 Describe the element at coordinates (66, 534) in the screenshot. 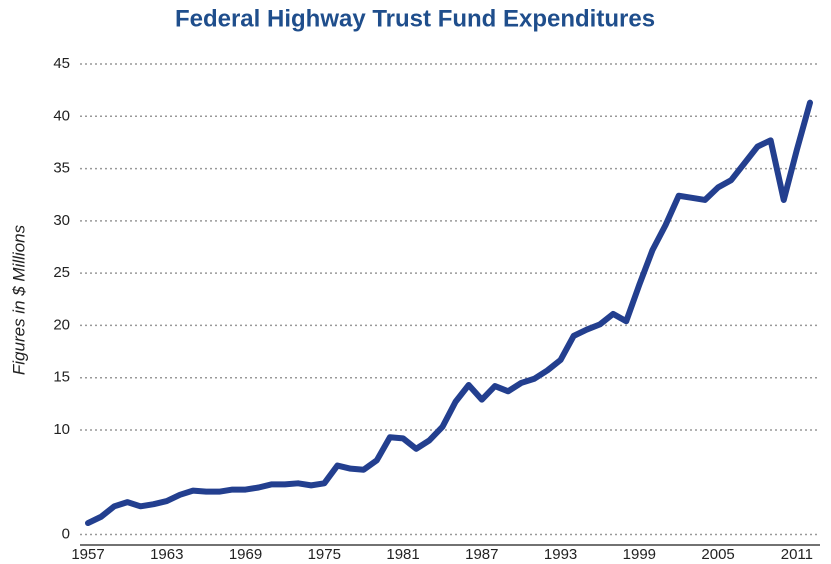

I see `y-tick-label: 0` at that location.